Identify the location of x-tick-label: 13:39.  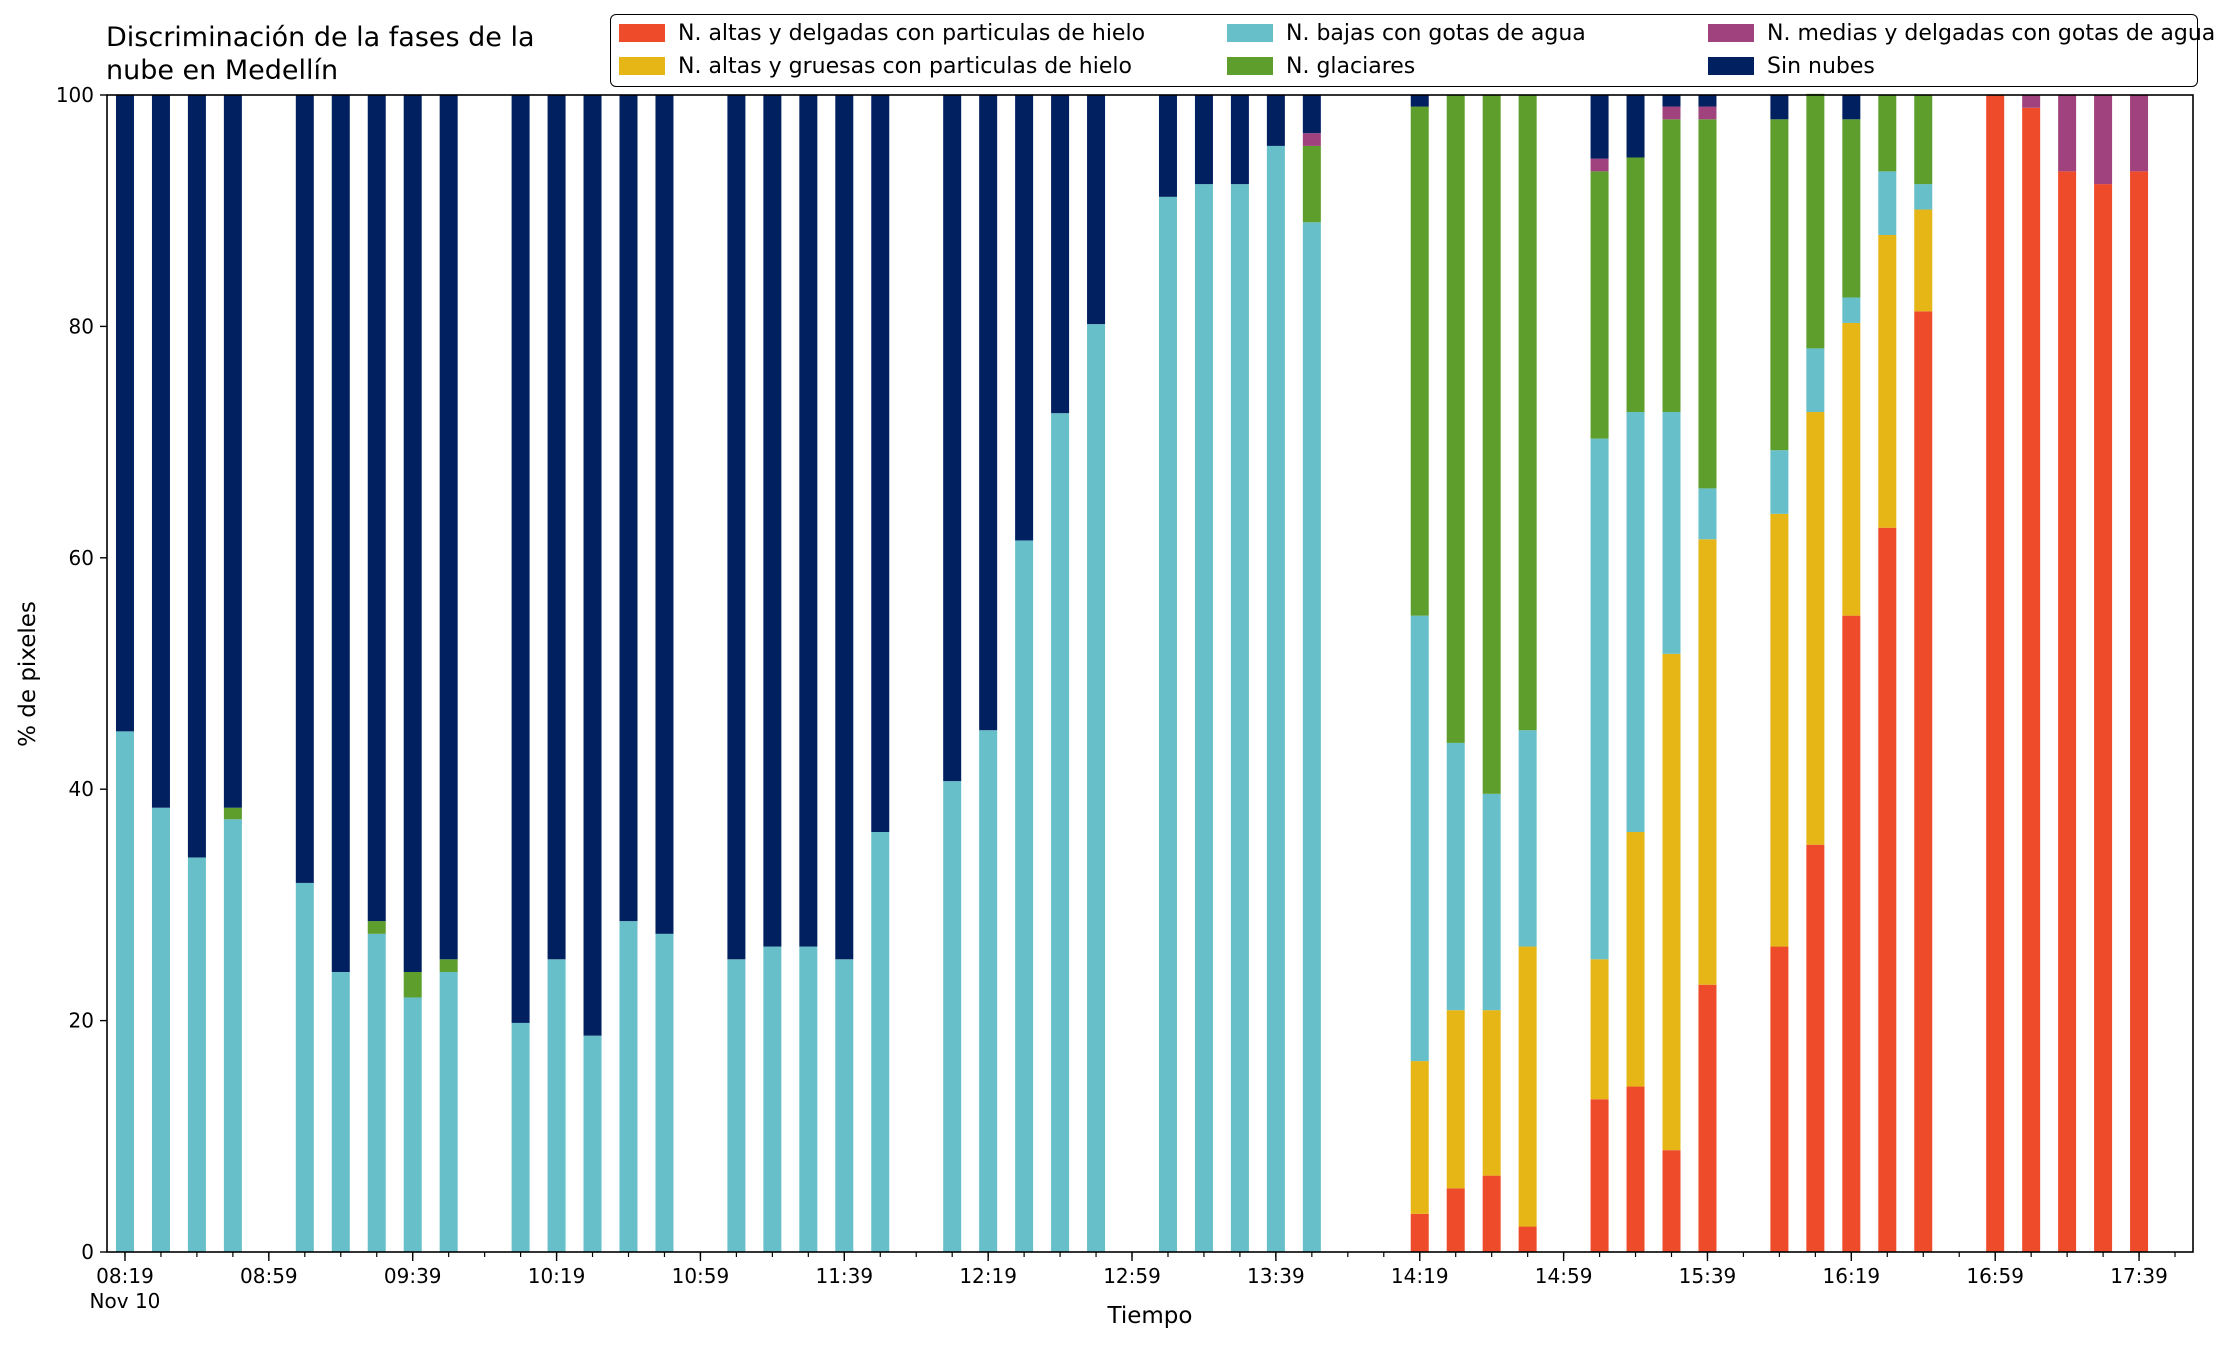
(1276, 1276).